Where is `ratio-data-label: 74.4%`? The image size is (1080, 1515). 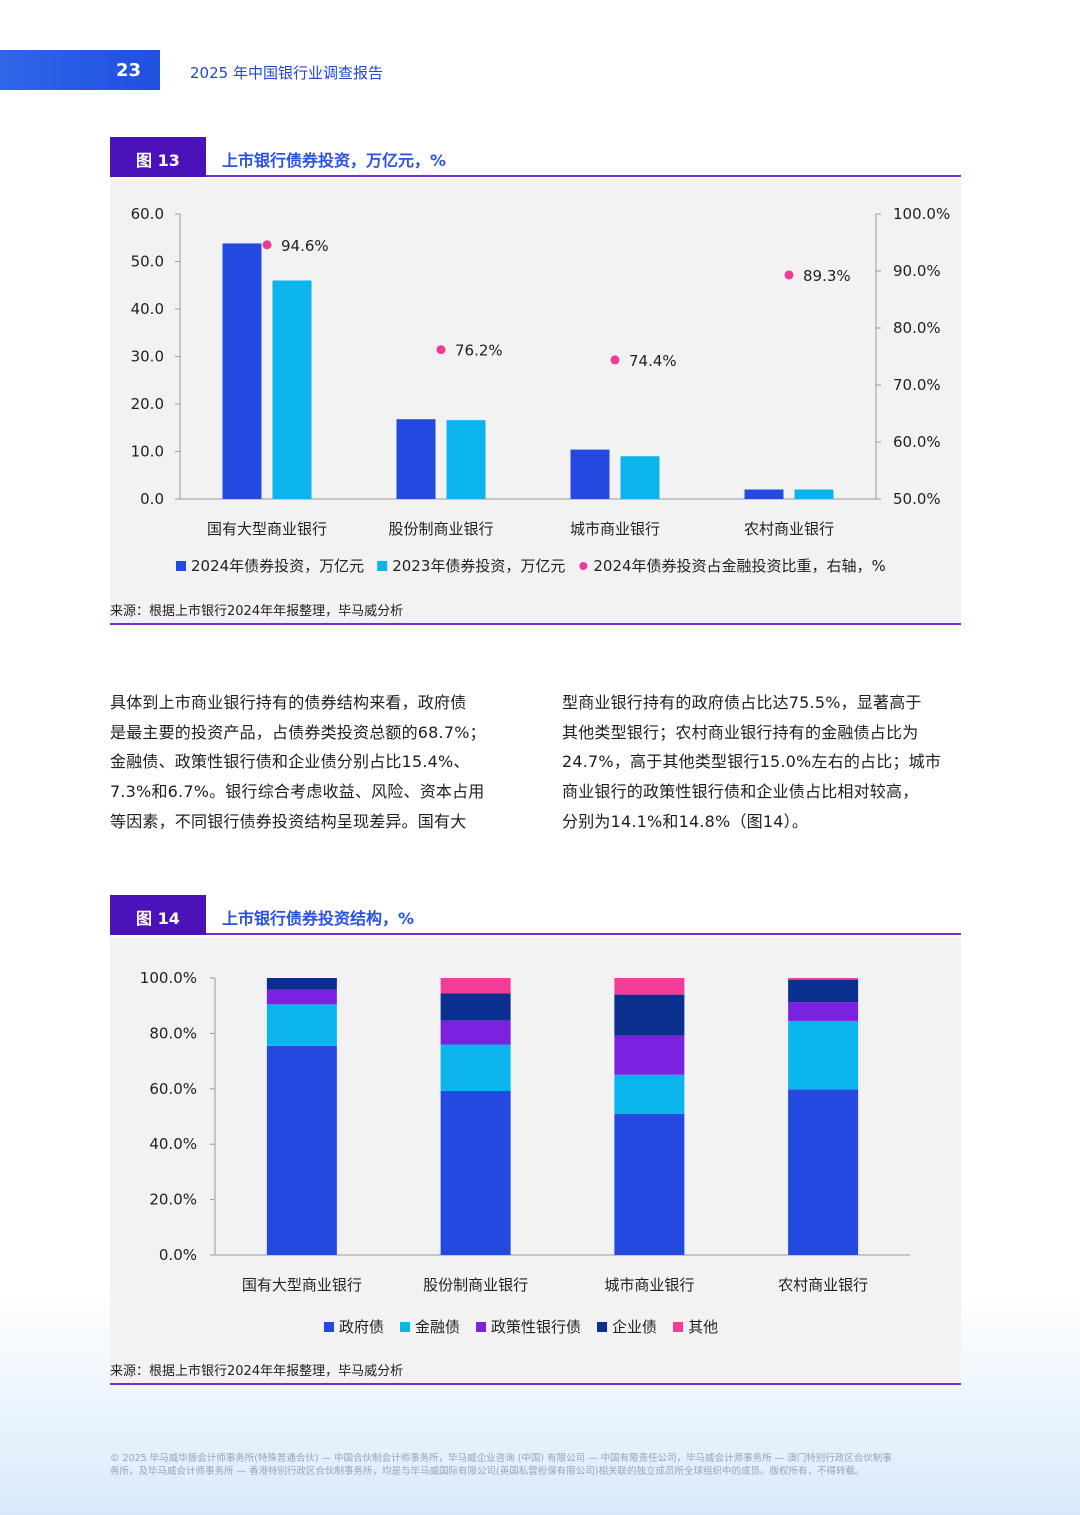 ratio-data-label: 74.4% is located at coordinates (653, 361).